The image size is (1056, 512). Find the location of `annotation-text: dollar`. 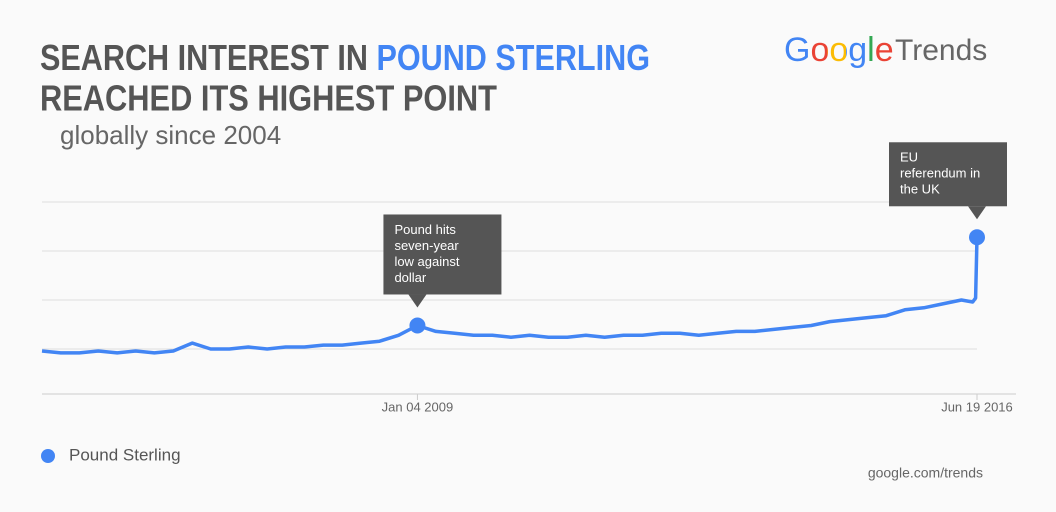

annotation-text: dollar is located at coordinates (410, 277).